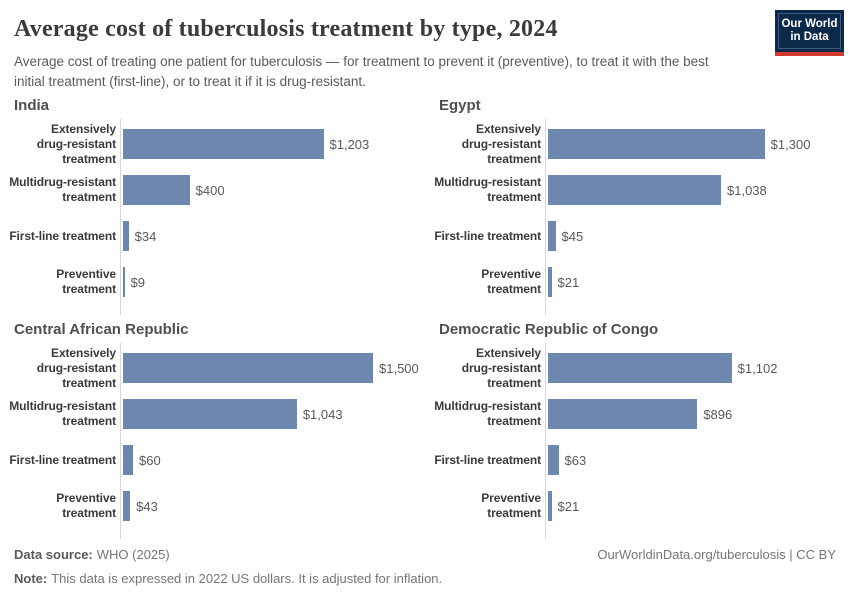  Describe the element at coordinates (716, 554) in the screenshot. I see `owid-credit-link: OurWorldinData.org/tuberculosis | CC BY` at that location.